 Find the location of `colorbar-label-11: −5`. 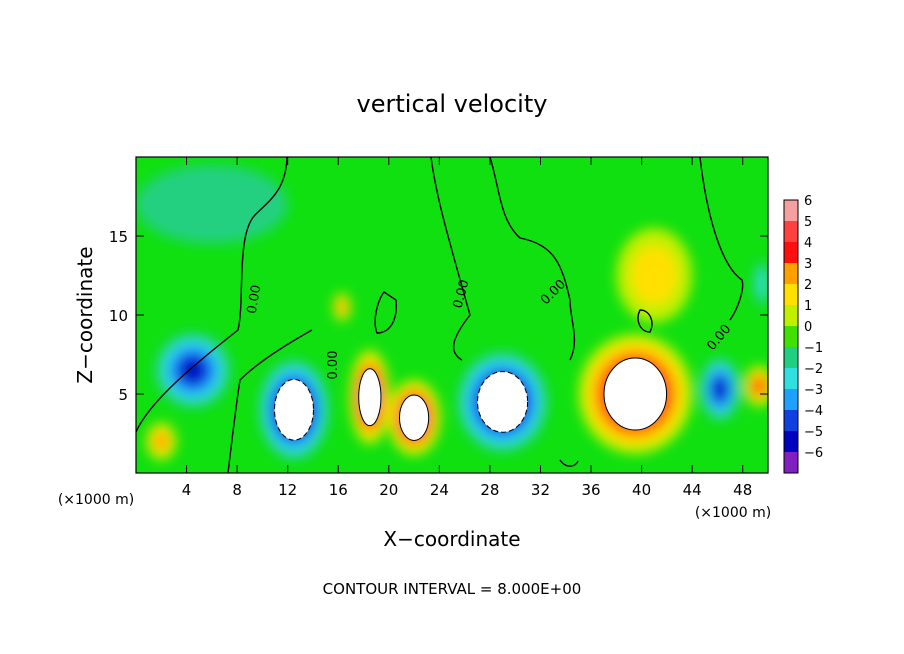

colorbar-label-11: −5 is located at coordinates (813, 432).